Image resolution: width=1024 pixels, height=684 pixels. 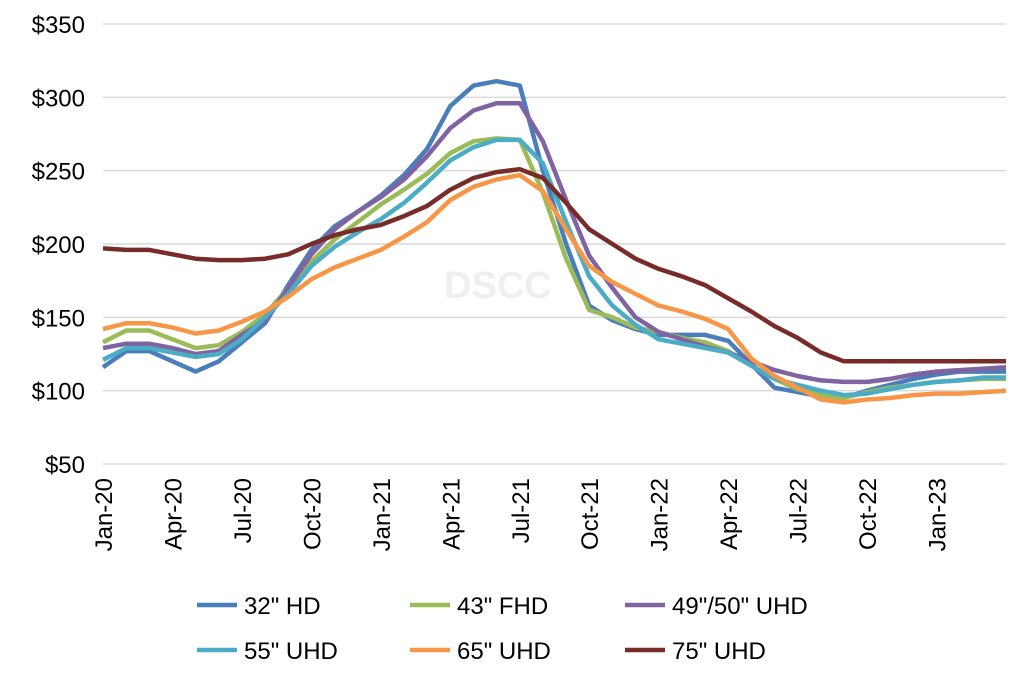 I want to click on legend-item: 49"/50" UHD, so click(x=716, y=606).